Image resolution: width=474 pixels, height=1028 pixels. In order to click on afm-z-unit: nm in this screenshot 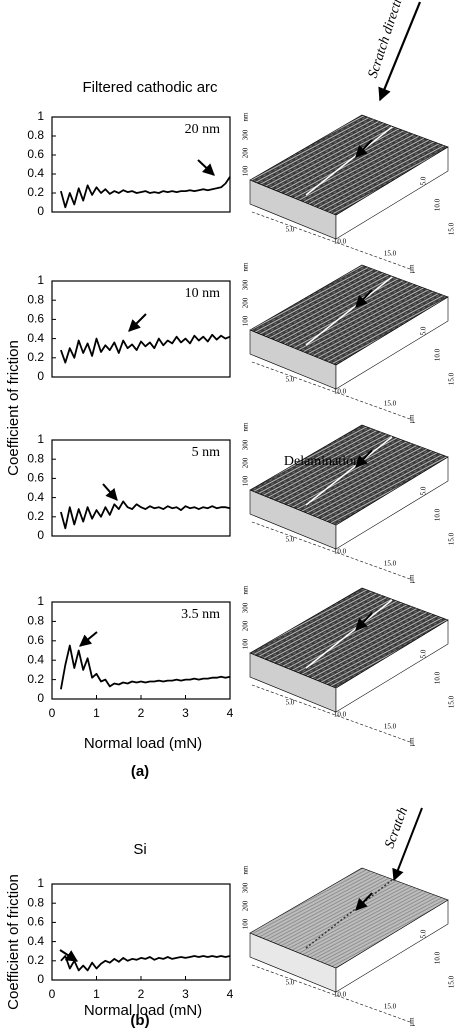, I will do `click(246, 117)`.